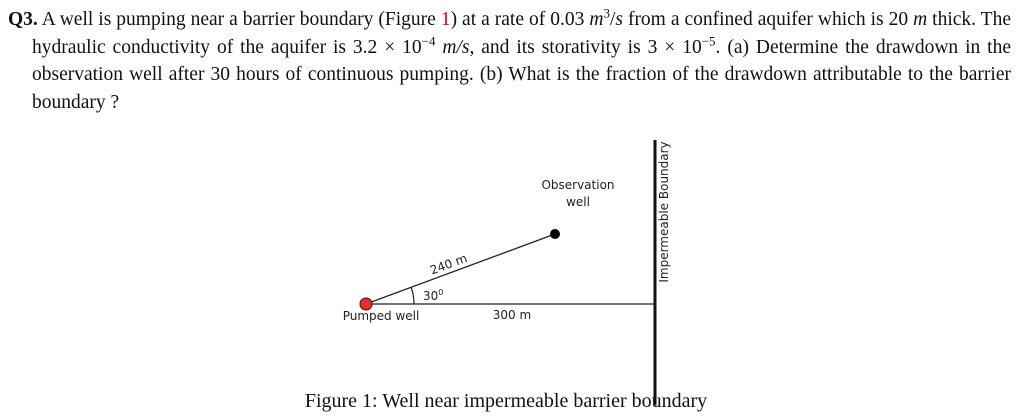 Image resolution: width=1024 pixels, height=419 pixels. Describe the element at coordinates (577, 185) in the screenshot. I see `label: Observation` at that location.